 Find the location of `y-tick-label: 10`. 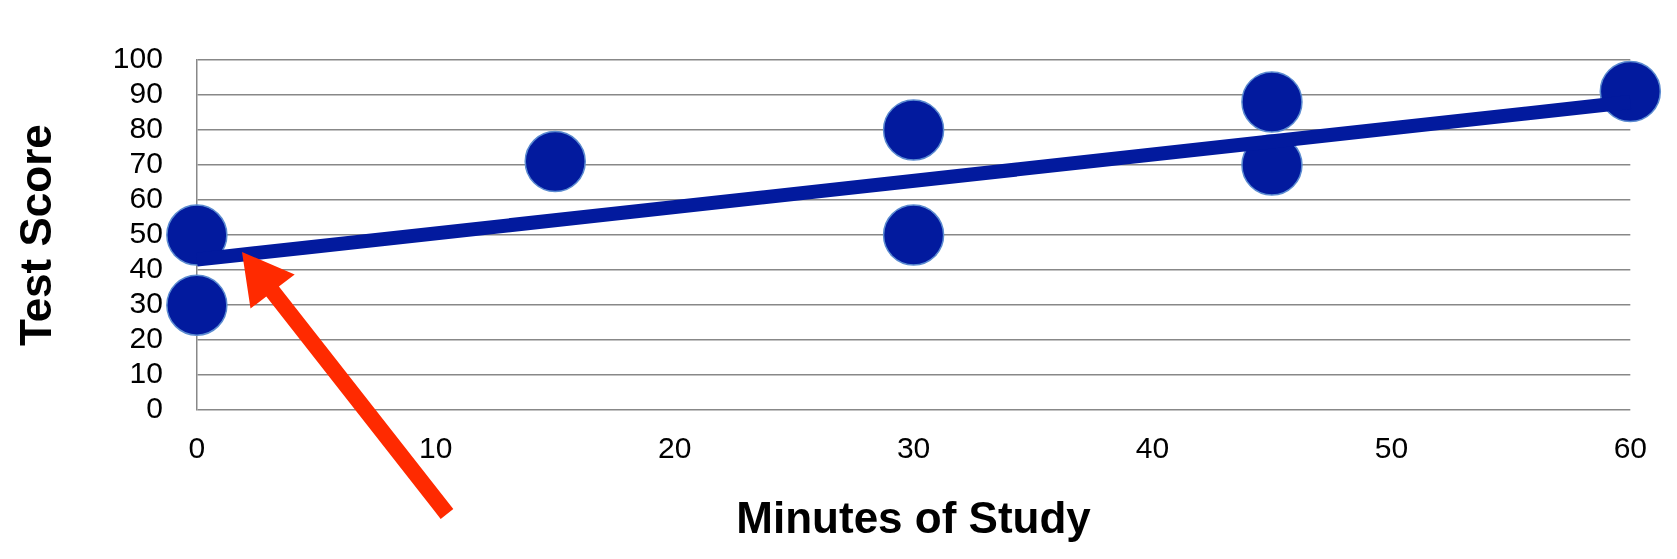

y-tick-label: 10 is located at coordinates (146, 373).